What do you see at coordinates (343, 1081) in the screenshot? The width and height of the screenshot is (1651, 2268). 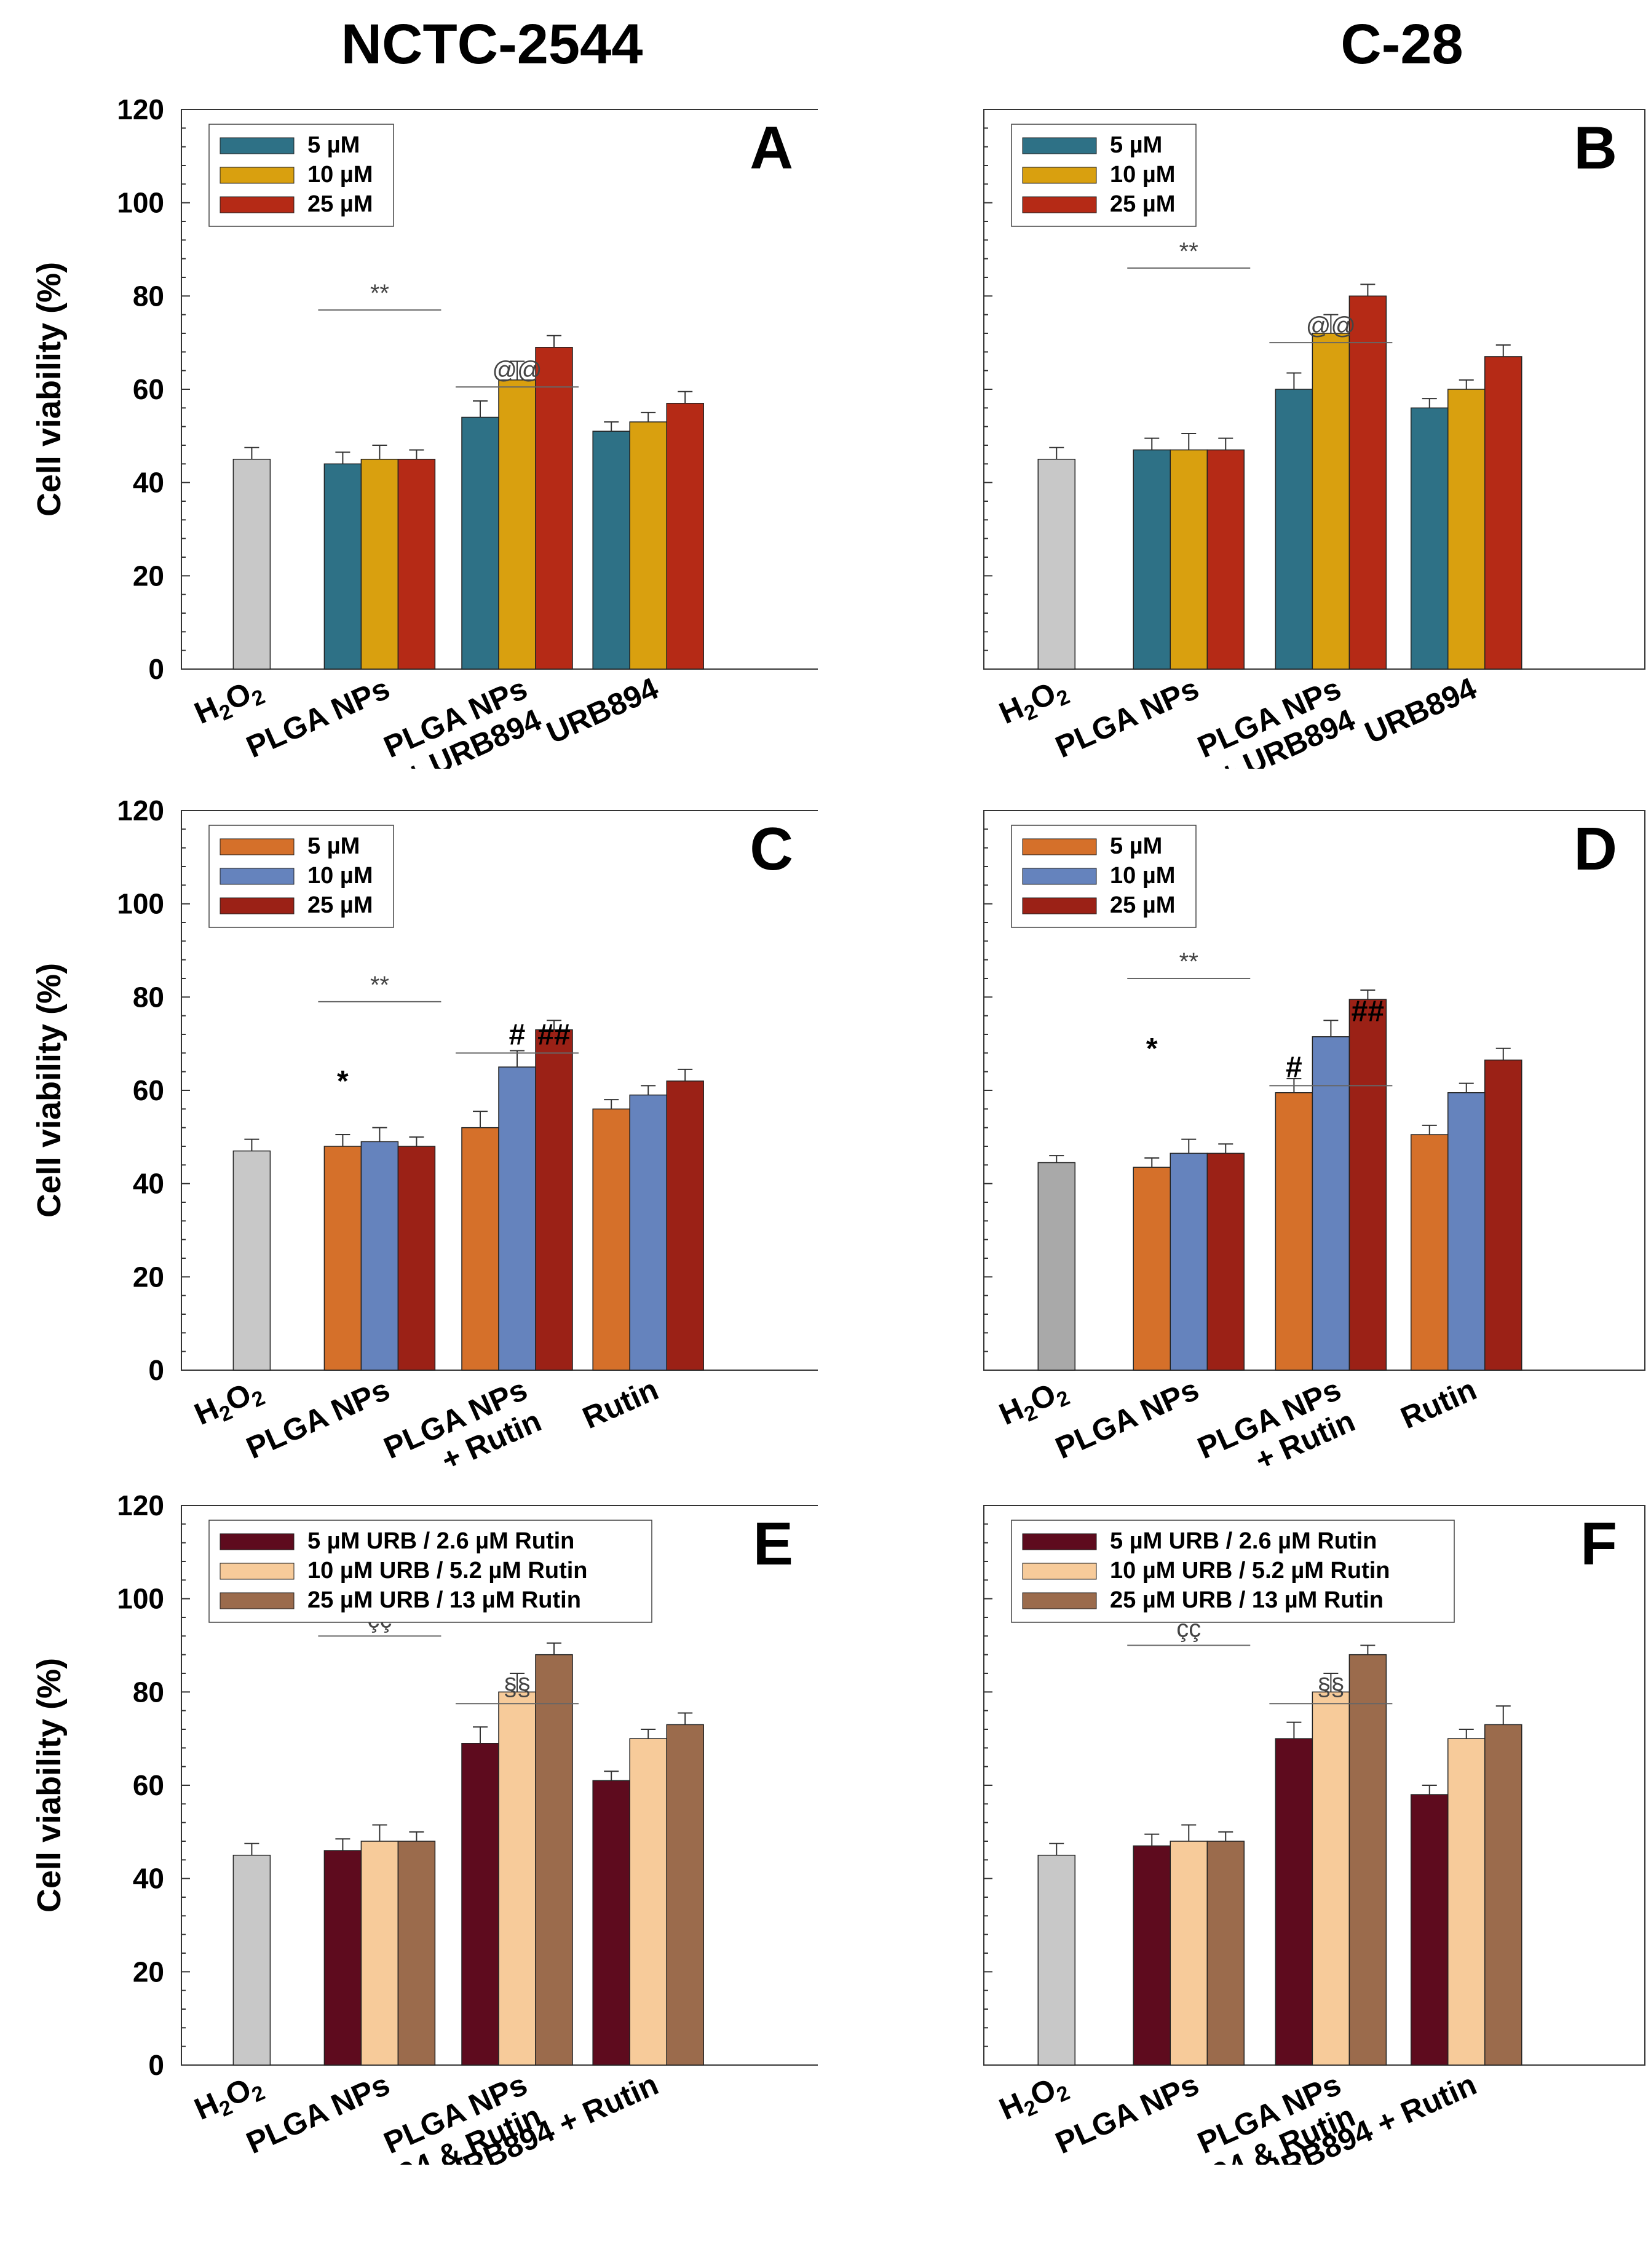 I see `significance-marker: *` at bounding box center [343, 1081].